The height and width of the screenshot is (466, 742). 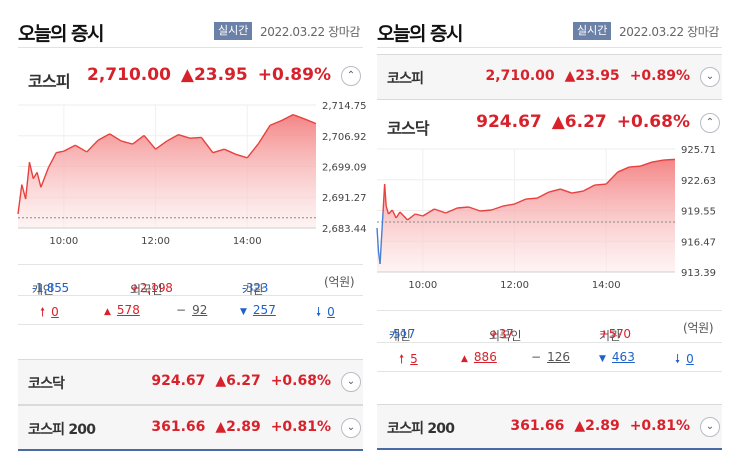 I want to click on upper-limit-count: 5, so click(x=414, y=359).